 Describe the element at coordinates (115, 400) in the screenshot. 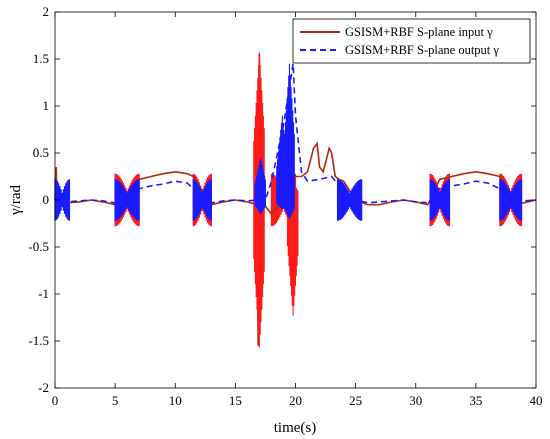

I see `x-tick-label: 5` at that location.